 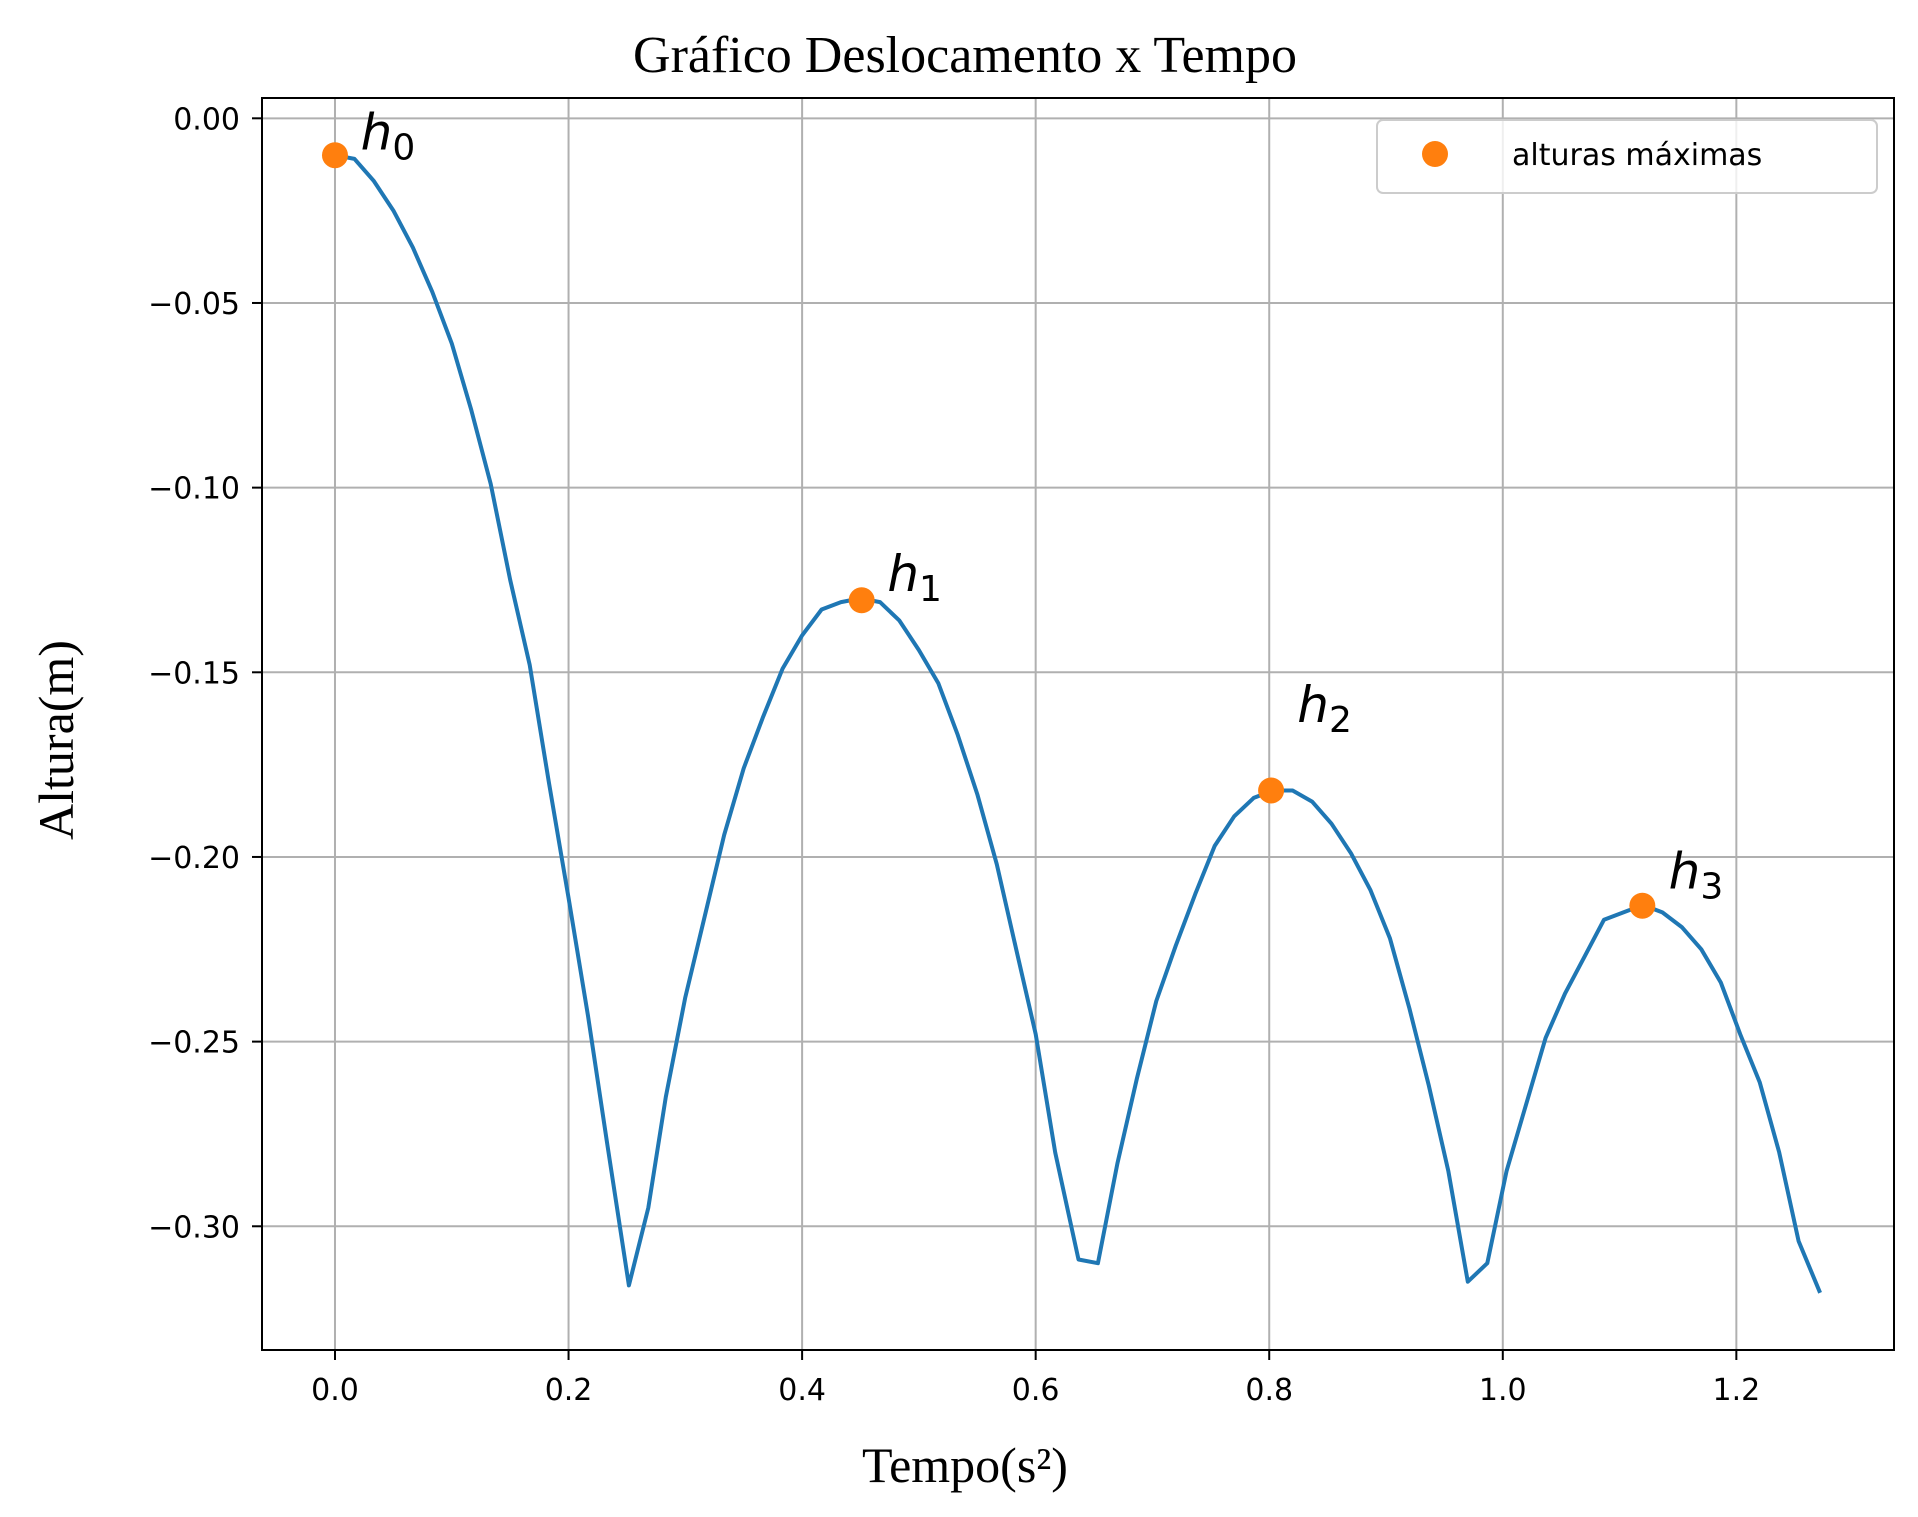 I want to click on y-tick-label: −0.05, so click(x=194, y=304).